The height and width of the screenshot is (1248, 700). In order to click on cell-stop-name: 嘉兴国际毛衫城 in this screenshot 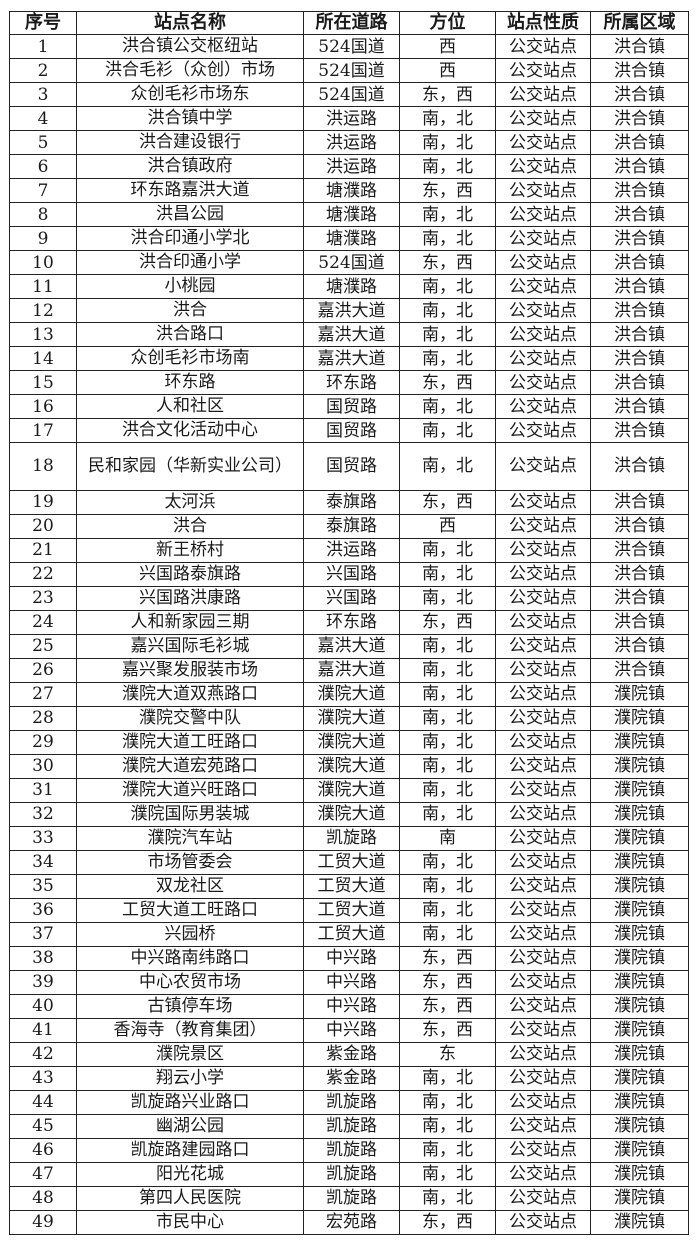, I will do `click(190, 646)`.